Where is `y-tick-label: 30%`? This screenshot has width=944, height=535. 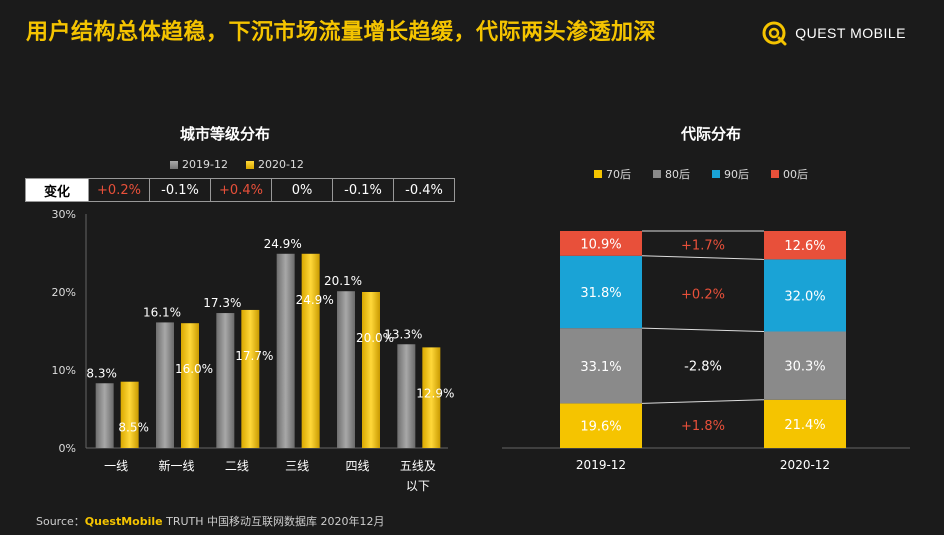
y-tick-label: 30% is located at coordinates (64, 214).